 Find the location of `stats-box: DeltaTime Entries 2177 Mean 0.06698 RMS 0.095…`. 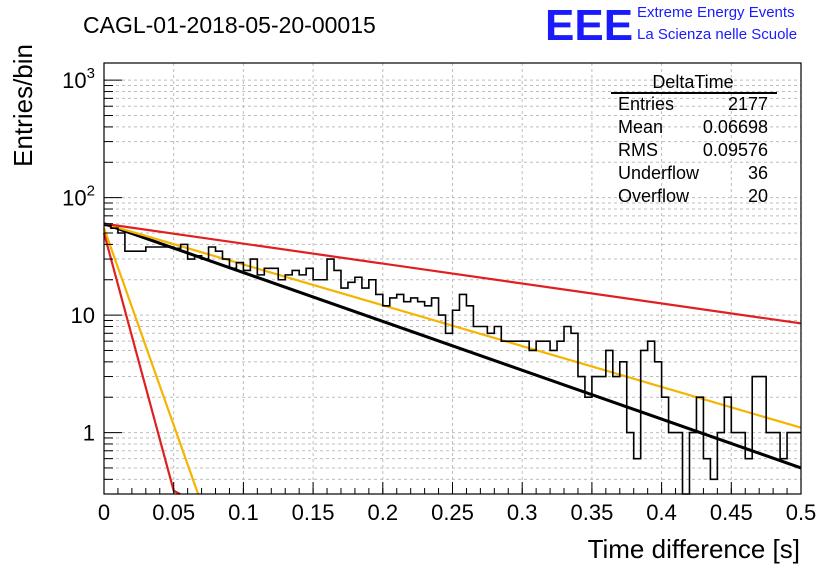

stats-box: DeltaTime Entries 2177 Mean 0.06698 RMS 0.095… is located at coordinates (694, 139).